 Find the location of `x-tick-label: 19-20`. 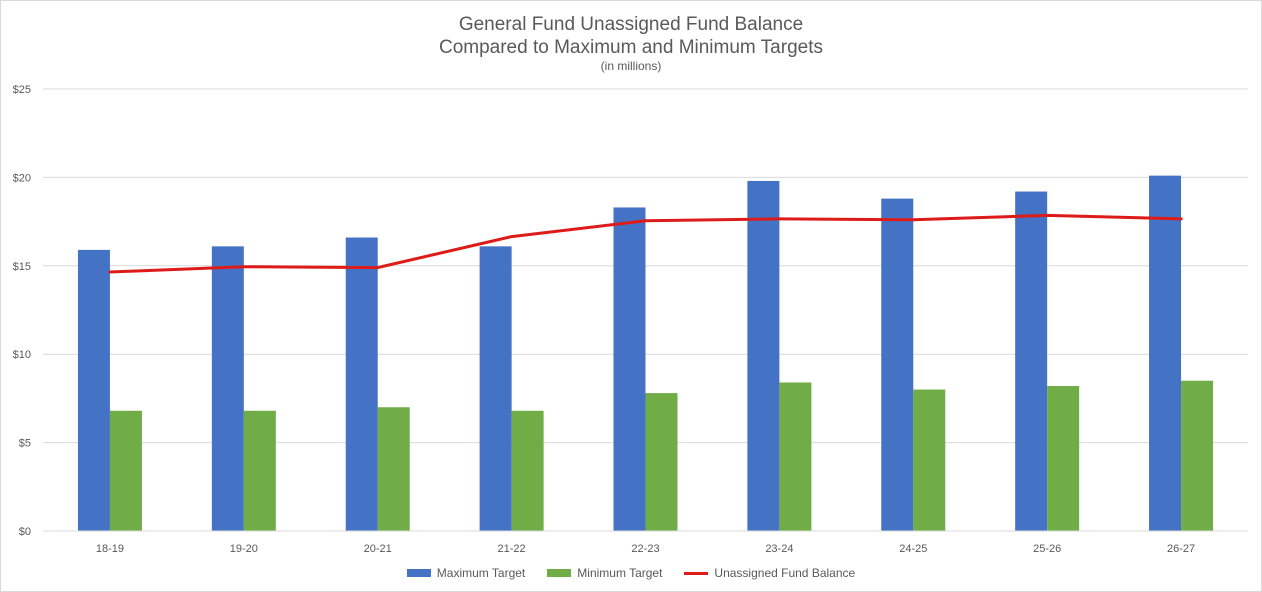

x-tick-label: 19-20 is located at coordinates (244, 549).